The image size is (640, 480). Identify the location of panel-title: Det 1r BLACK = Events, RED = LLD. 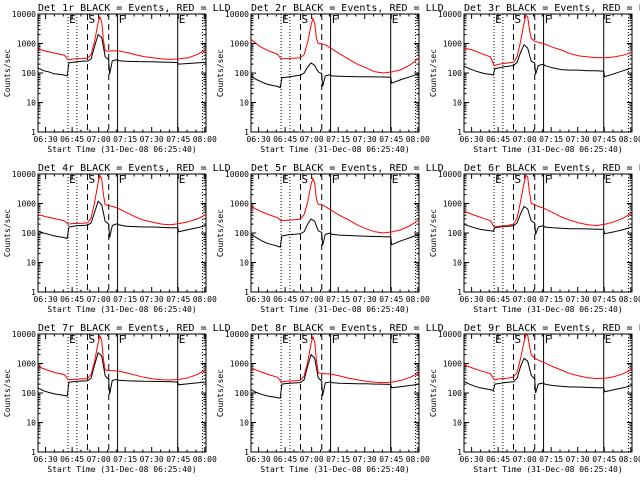
(134, 8).